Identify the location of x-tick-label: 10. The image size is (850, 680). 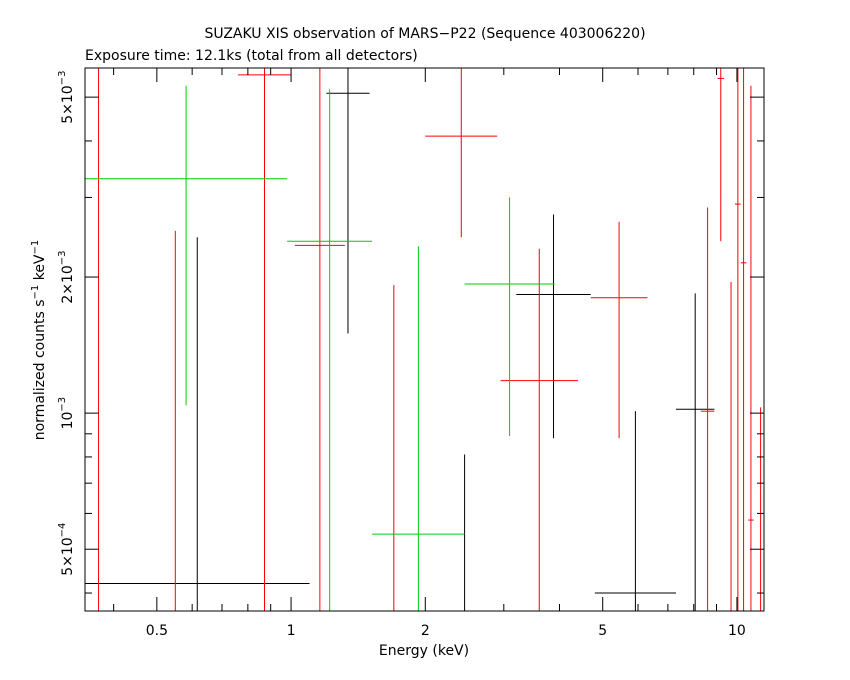
(737, 631).